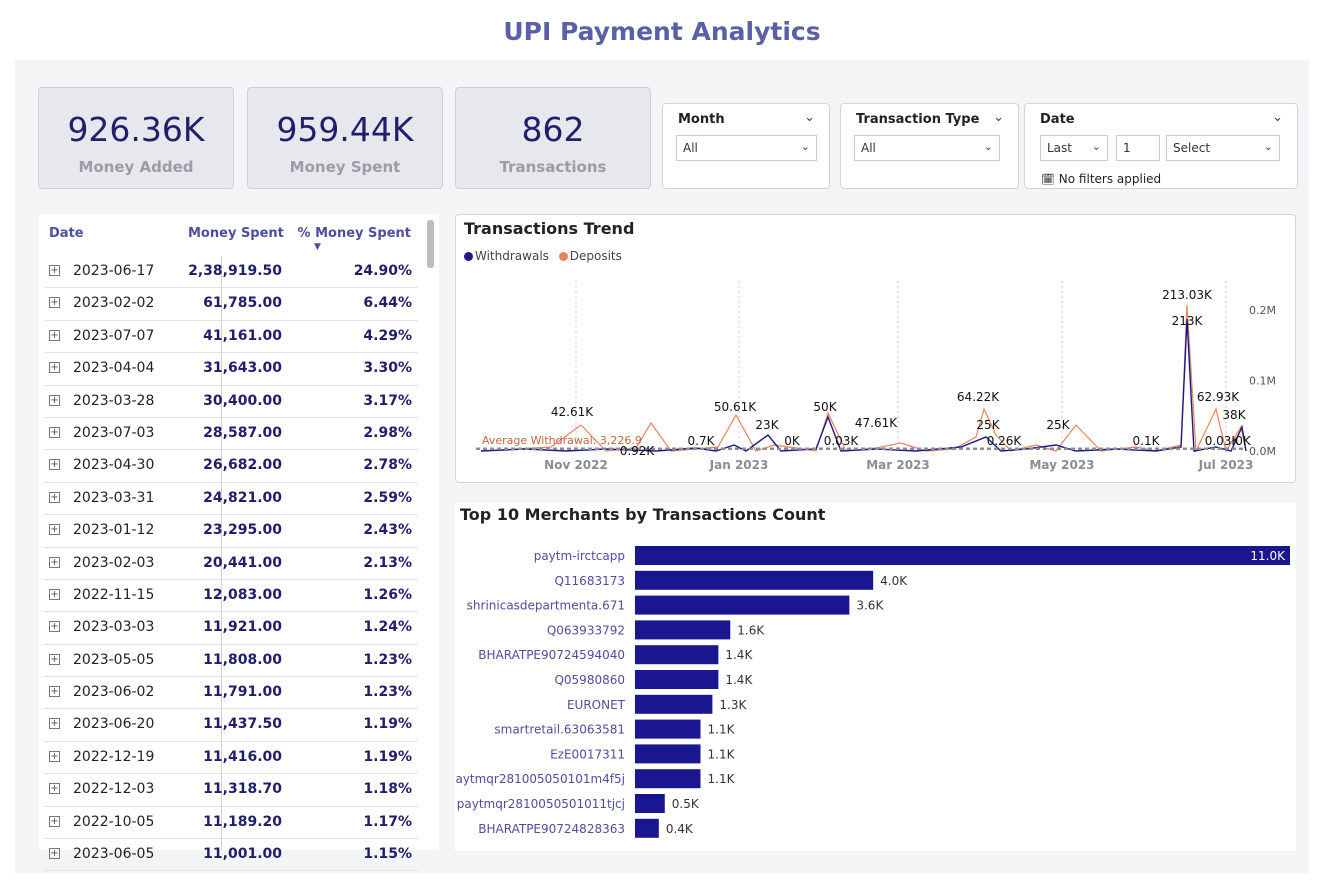 The width and height of the screenshot is (1325, 888). Describe the element at coordinates (662, 31) in the screenshot. I see `page-title: UPI Payment Analytics` at that location.